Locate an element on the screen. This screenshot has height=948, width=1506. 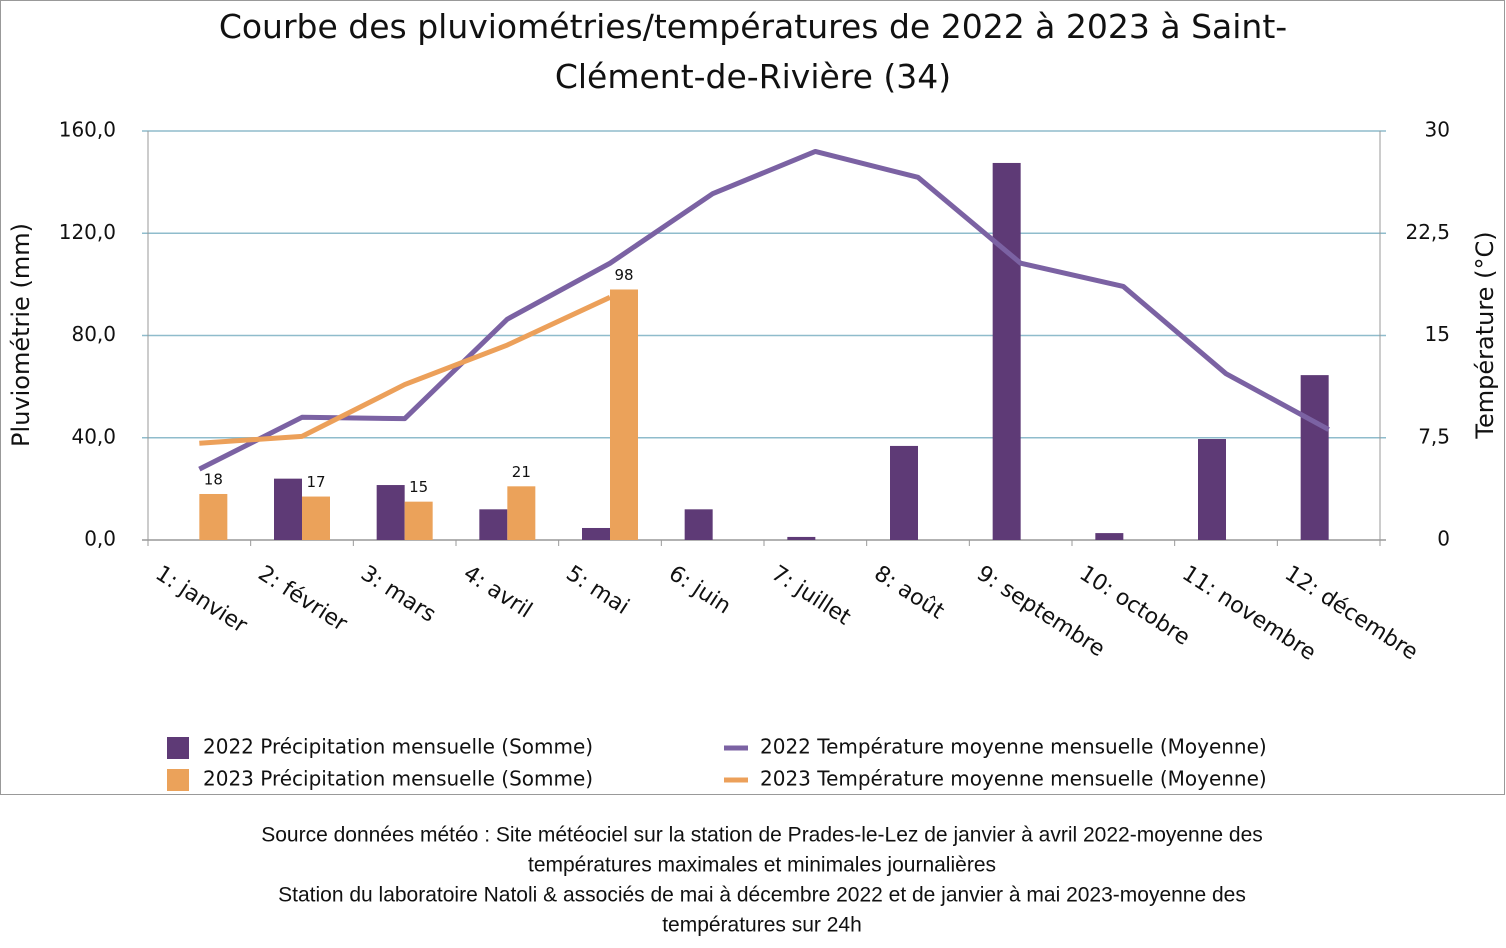
x-tick-label: 1: janvier is located at coordinates (201, 600).